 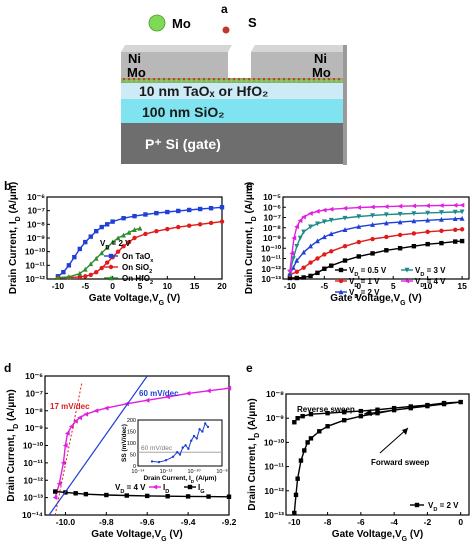 I want to click on x-tick-label: -9.4, so click(x=188, y=522).